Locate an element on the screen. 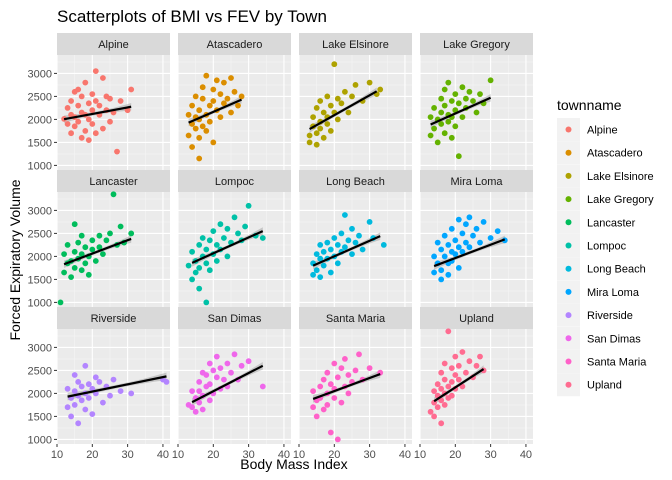  x-tick-label: 40 is located at coordinates (526, 455).